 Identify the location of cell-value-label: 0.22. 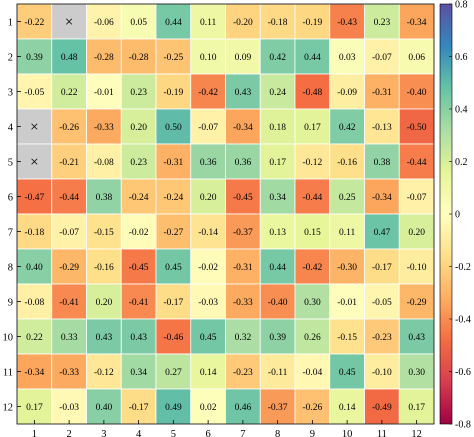
(34, 338).